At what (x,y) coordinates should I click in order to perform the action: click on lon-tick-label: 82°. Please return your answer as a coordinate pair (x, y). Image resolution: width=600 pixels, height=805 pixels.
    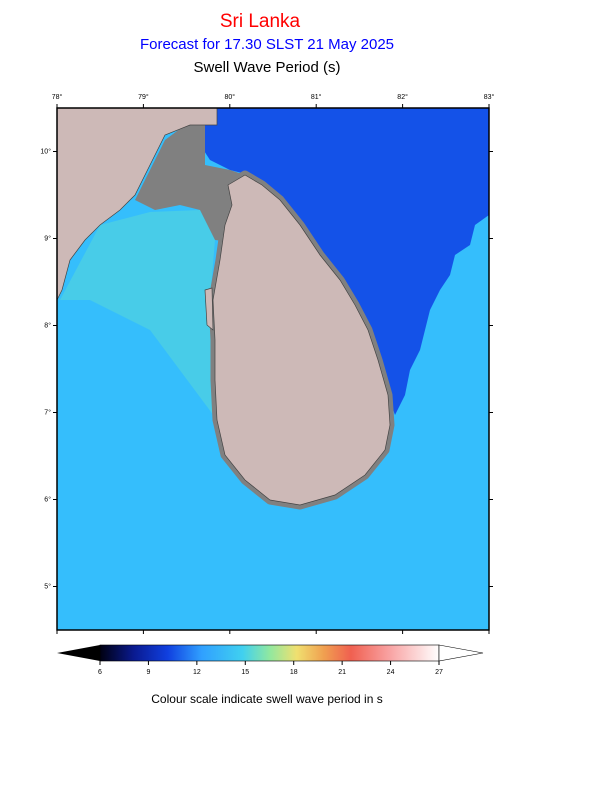
    Looking at the image, I should click on (402, 97).